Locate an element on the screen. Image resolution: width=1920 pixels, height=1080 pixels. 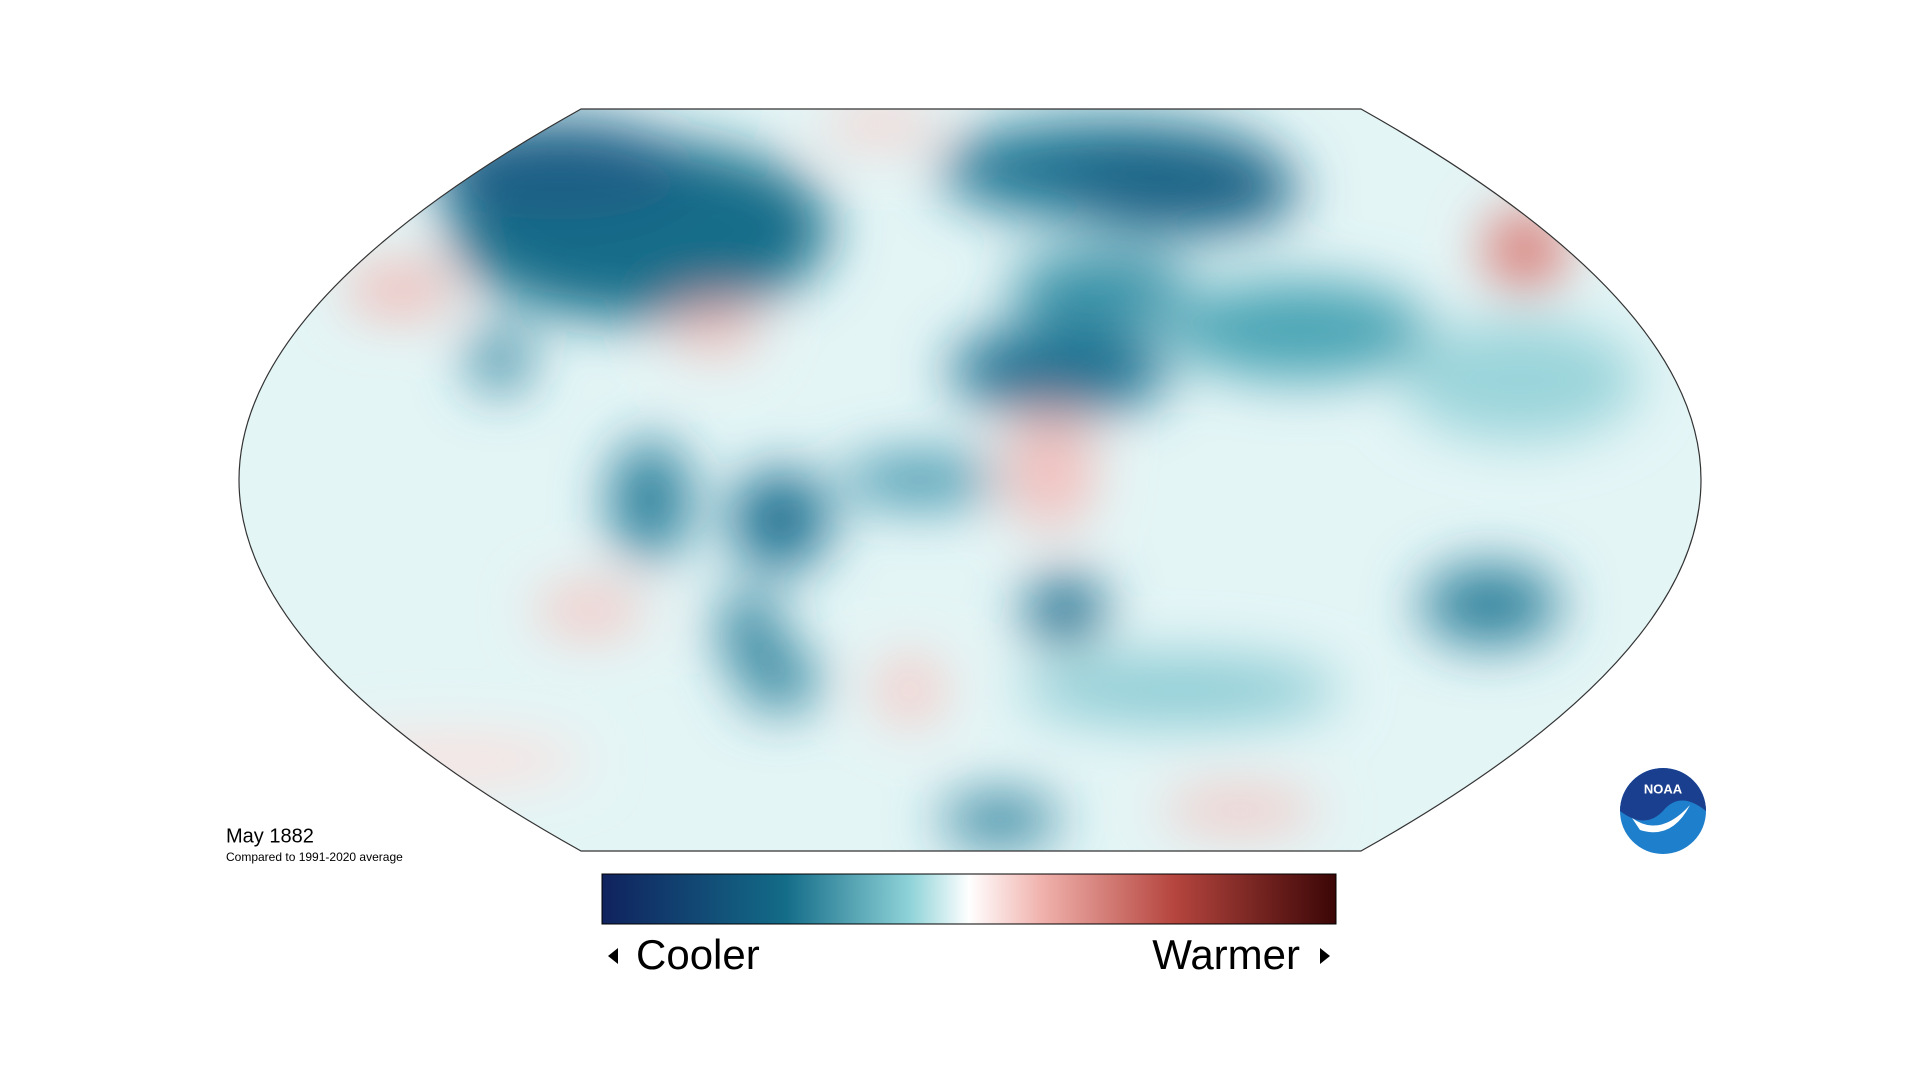
period-label: May 1882 is located at coordinates (270, 836).